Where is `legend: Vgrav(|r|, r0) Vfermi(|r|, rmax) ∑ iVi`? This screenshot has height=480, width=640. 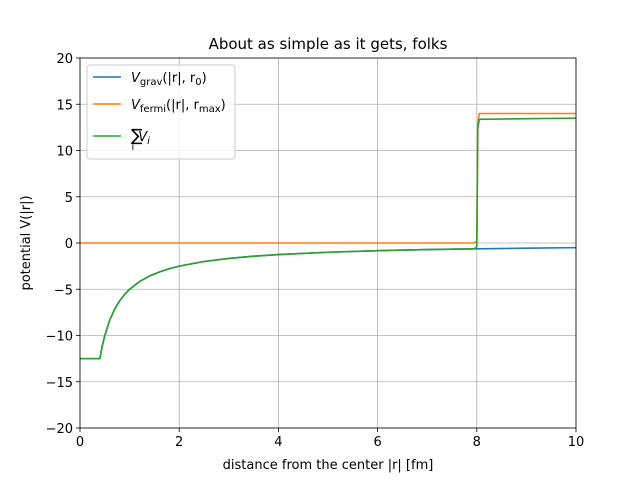 legend: Vgrav(|r|, r0) Vfermi(|r|, rmax) ∑ iVi is located at coordinates (161, 112).